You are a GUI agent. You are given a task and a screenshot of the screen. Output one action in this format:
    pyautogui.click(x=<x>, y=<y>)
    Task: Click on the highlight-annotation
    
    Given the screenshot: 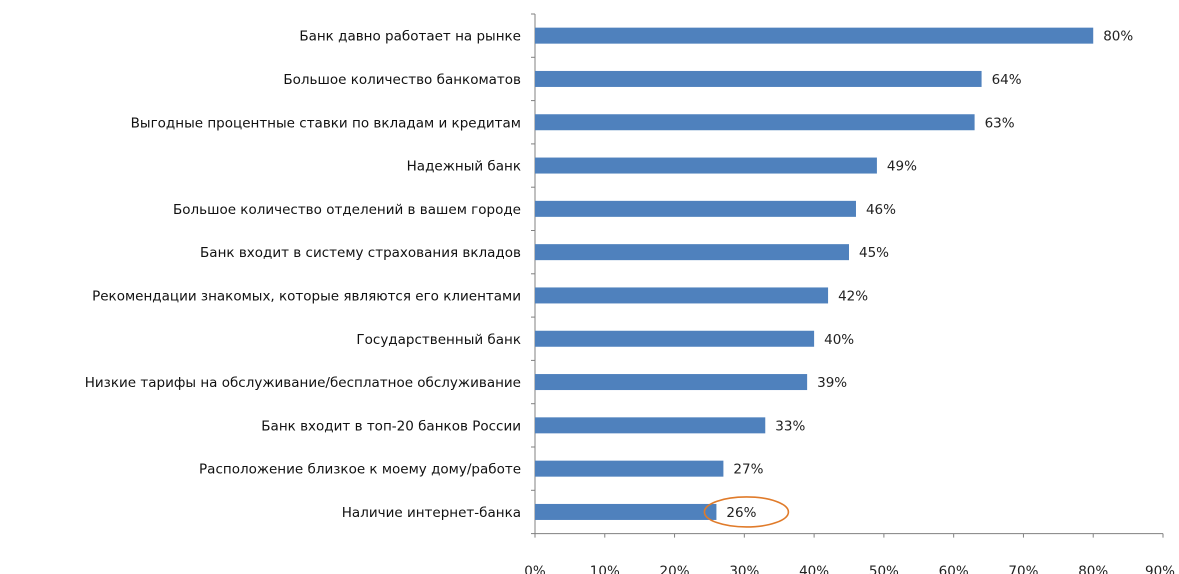 What is the action you would take?
    pyautogui.click(x=746, y=512)
    